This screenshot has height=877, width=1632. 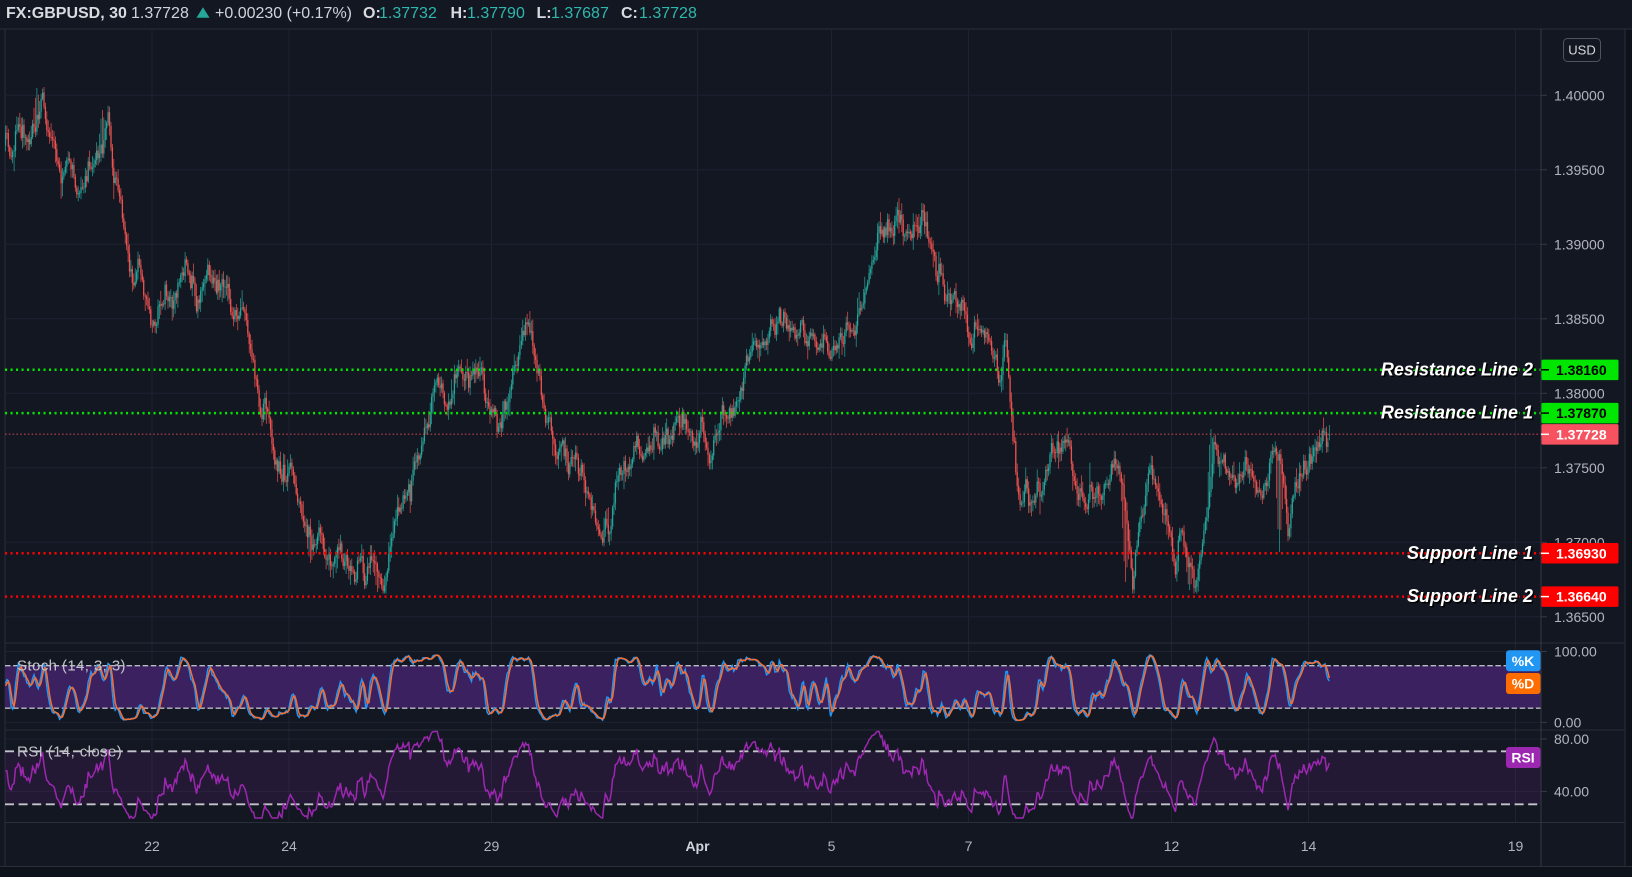 What do you see at coordinates (1523, 661) in the screenshot?
I see `svg-text: %K` at bounding box center [1523, 661].